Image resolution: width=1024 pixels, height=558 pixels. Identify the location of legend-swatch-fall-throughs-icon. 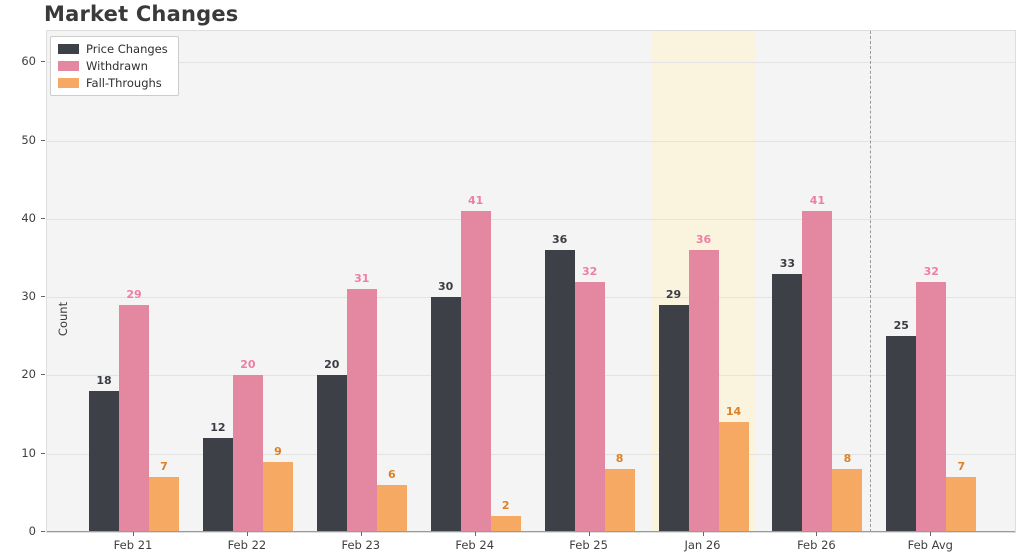
(68, 83).